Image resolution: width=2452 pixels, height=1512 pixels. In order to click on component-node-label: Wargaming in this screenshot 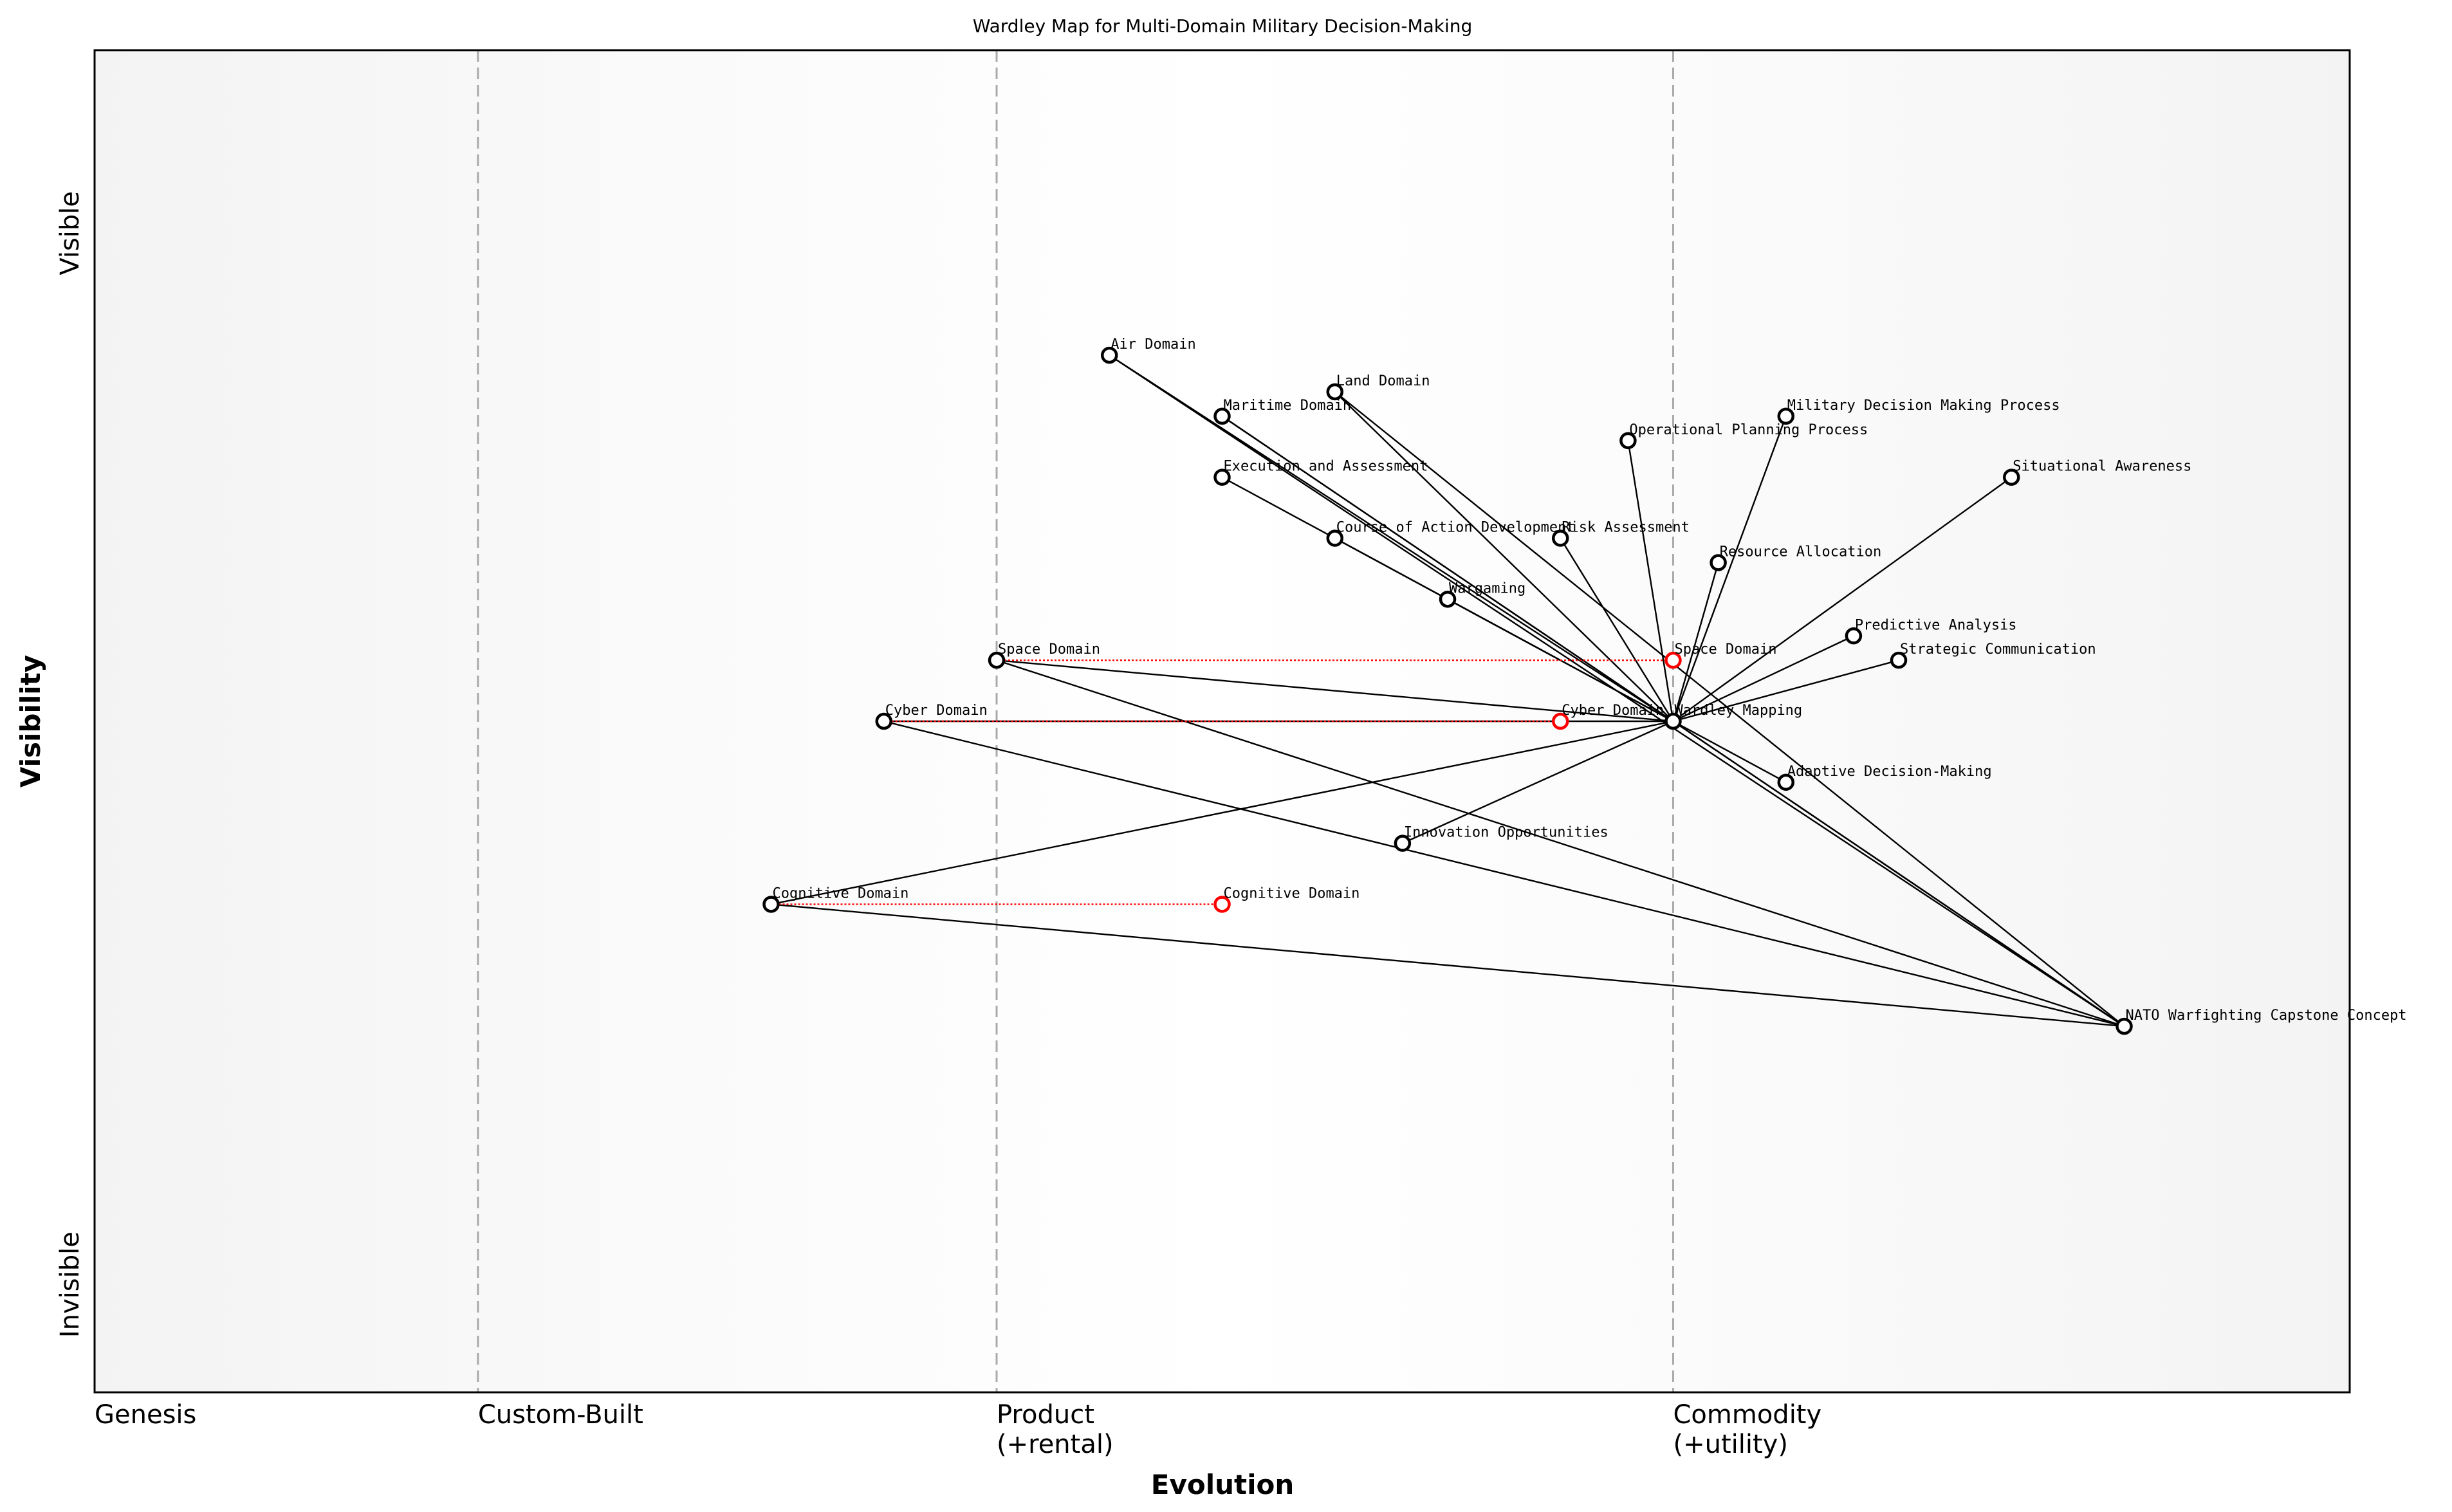, I will do `click(1488, 588)`.